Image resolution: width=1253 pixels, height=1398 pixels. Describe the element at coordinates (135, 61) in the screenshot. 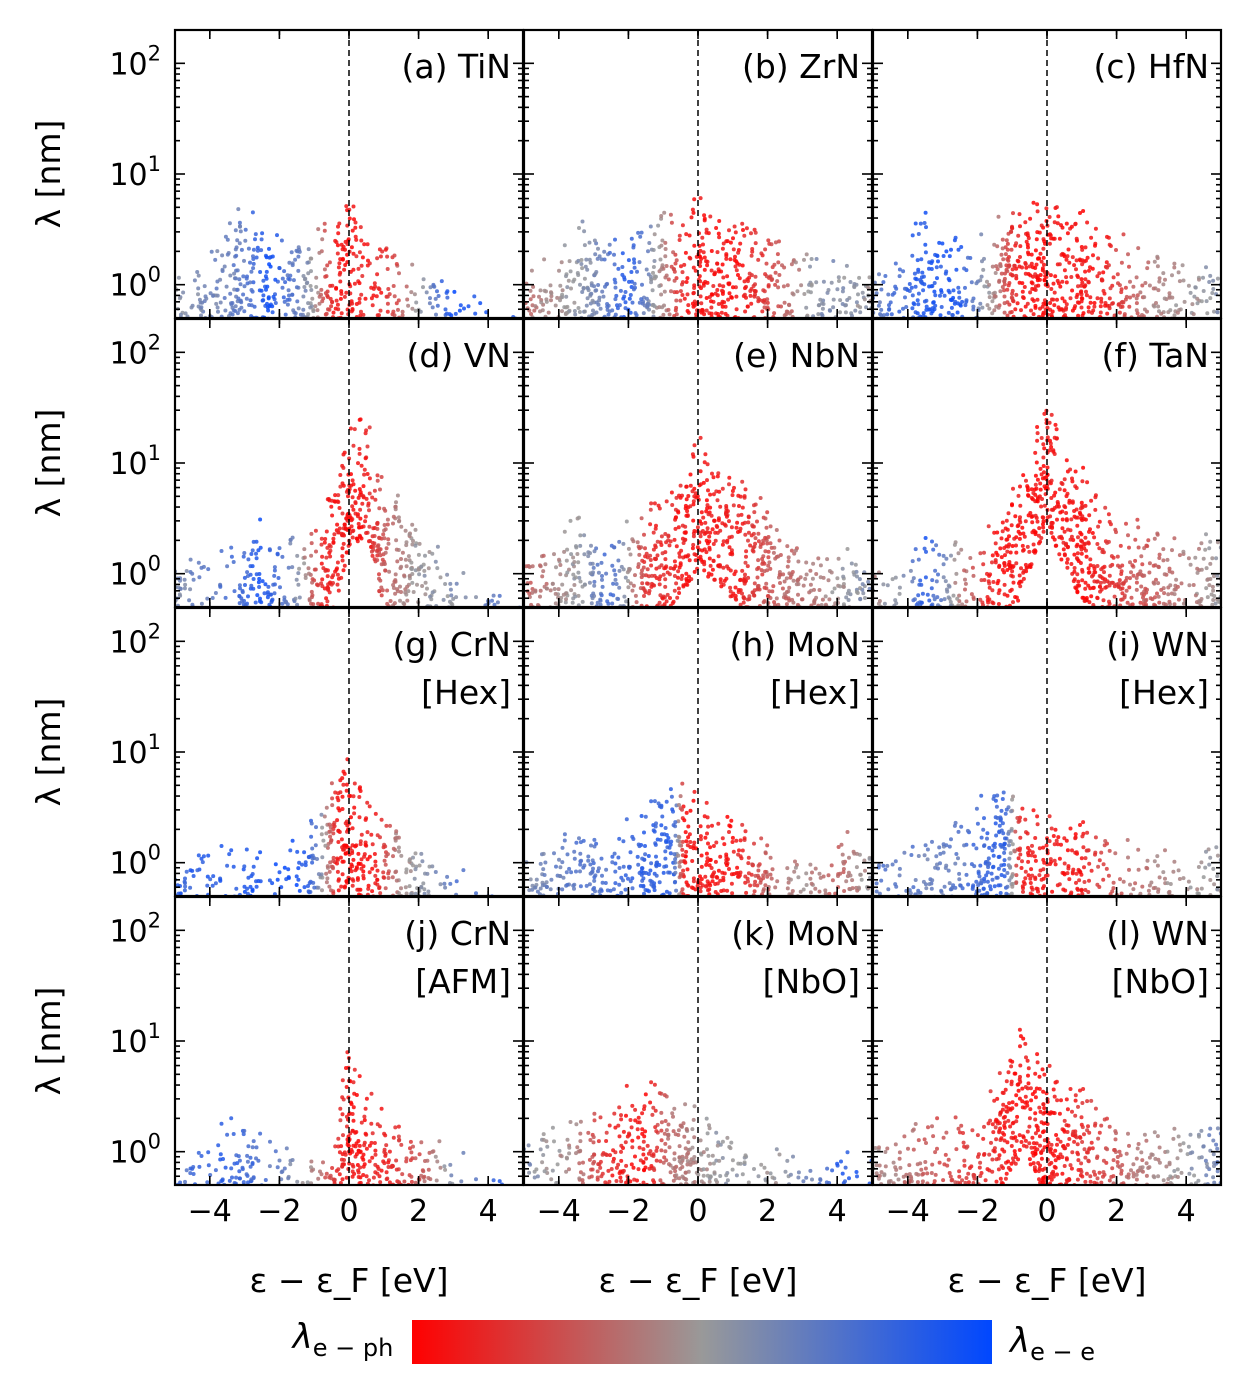

I see `y-tick-label: 102` at that location.